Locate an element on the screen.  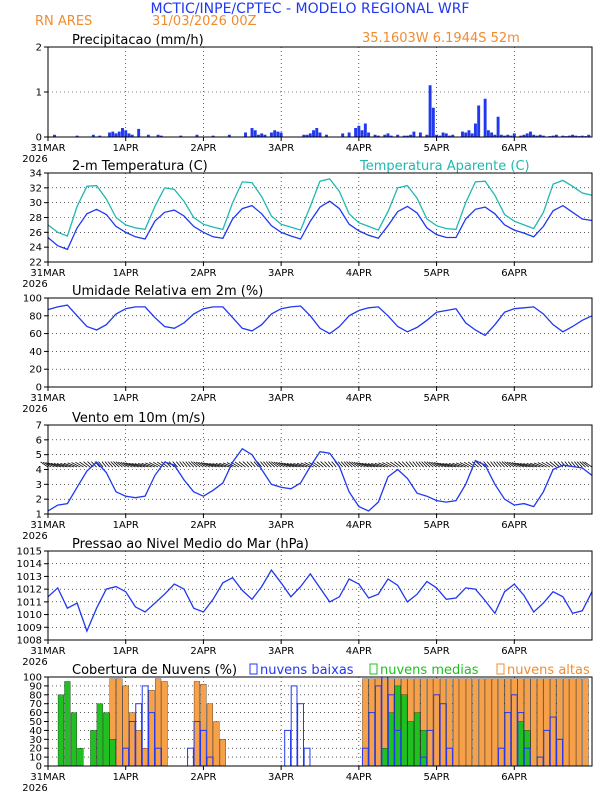
panel-title: Umidade Relativa em 2m (%) is located at coordinates (167, 291).